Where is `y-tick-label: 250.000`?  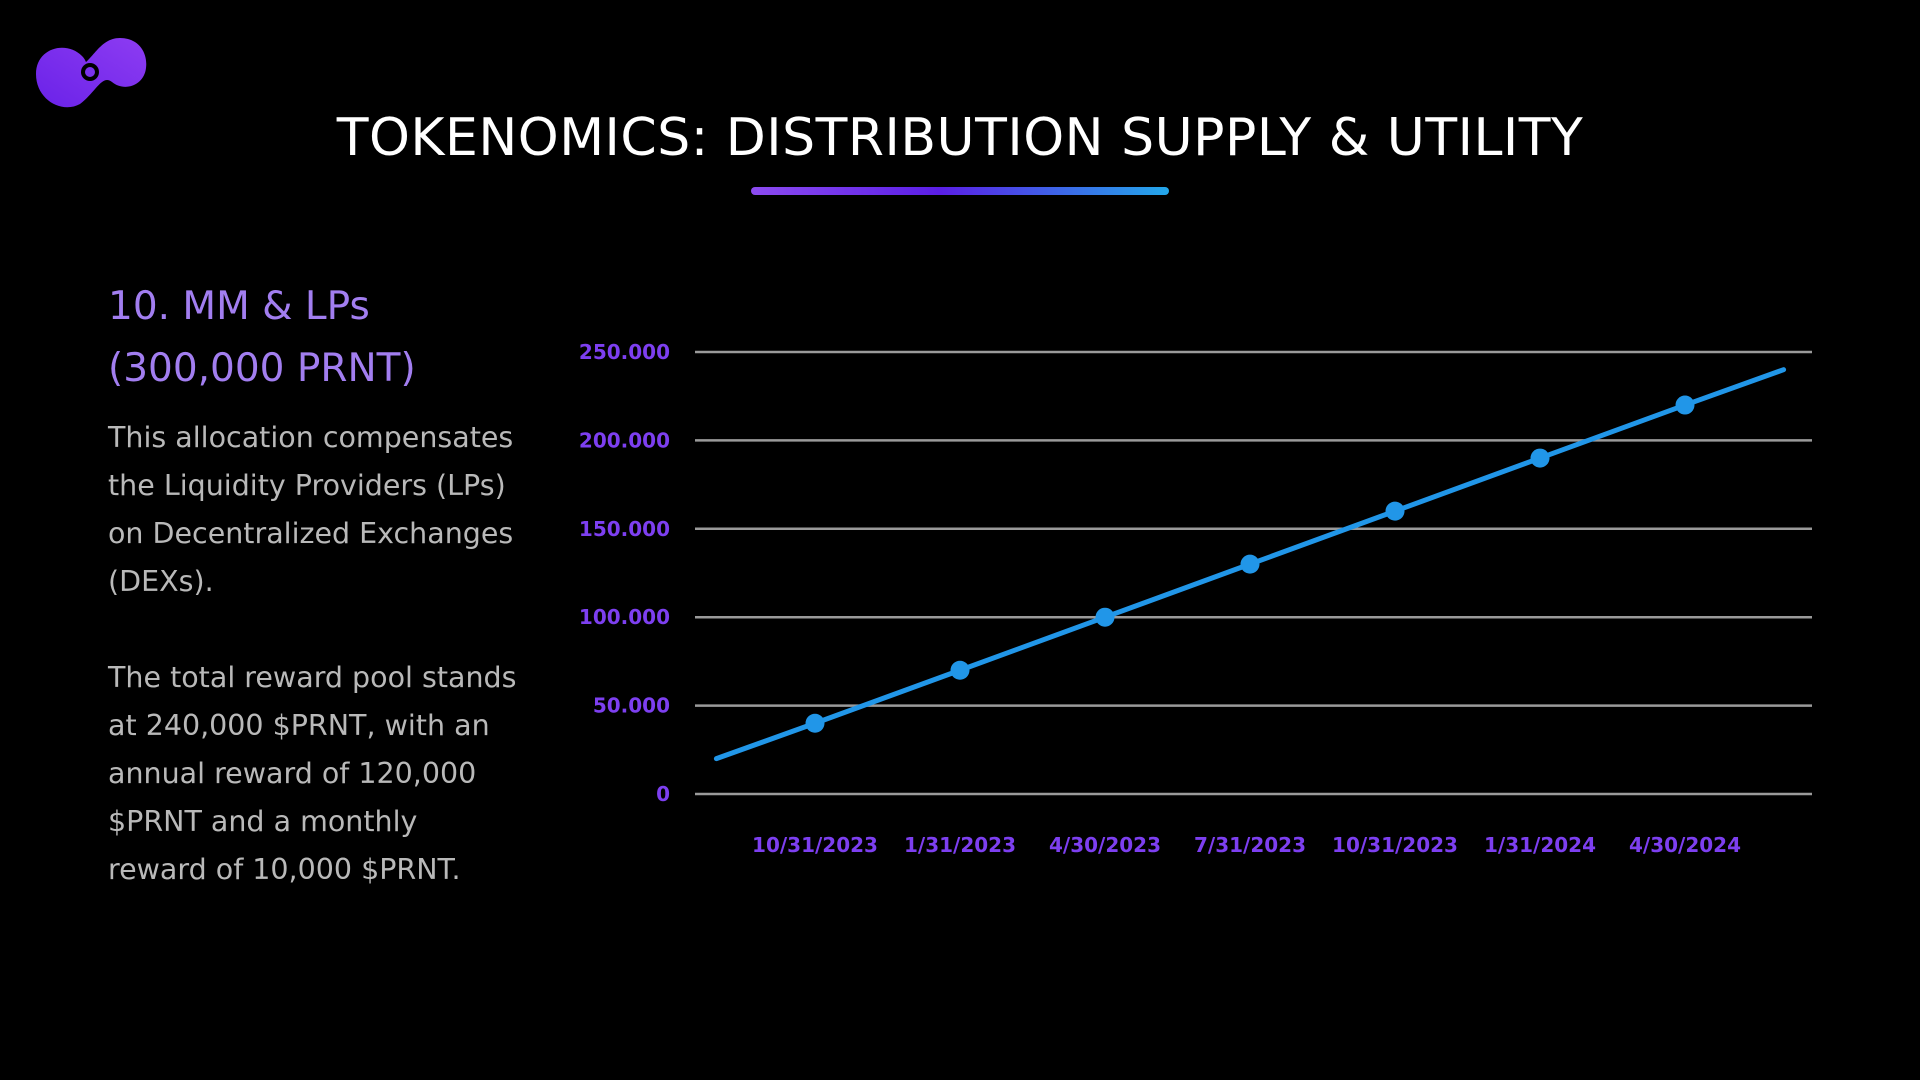
y-tick-label: 250.000 is located at coordinates (624, 352).